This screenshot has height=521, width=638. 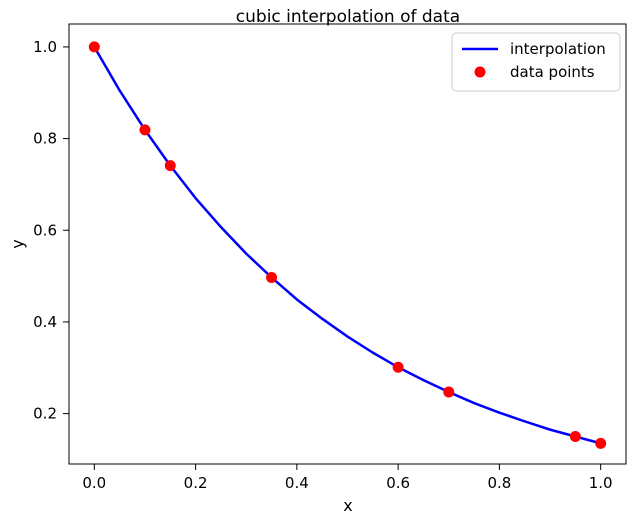 I want to click on x-tick-label: 0.0, so click(x=94, y=483).